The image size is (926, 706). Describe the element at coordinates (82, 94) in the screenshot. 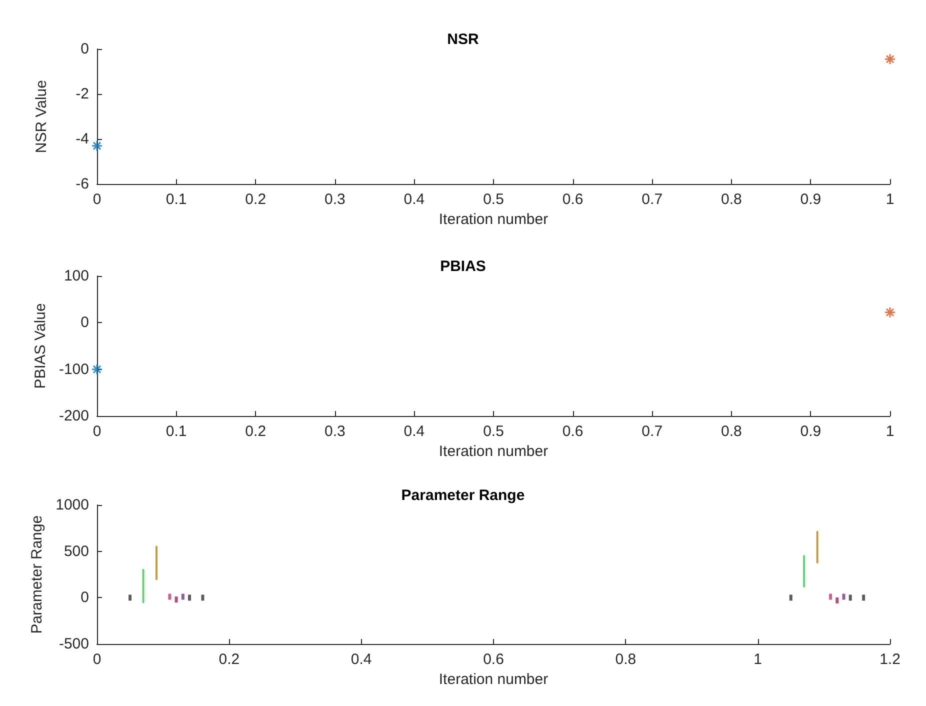

I see `y-tick-label: -2` at that location.